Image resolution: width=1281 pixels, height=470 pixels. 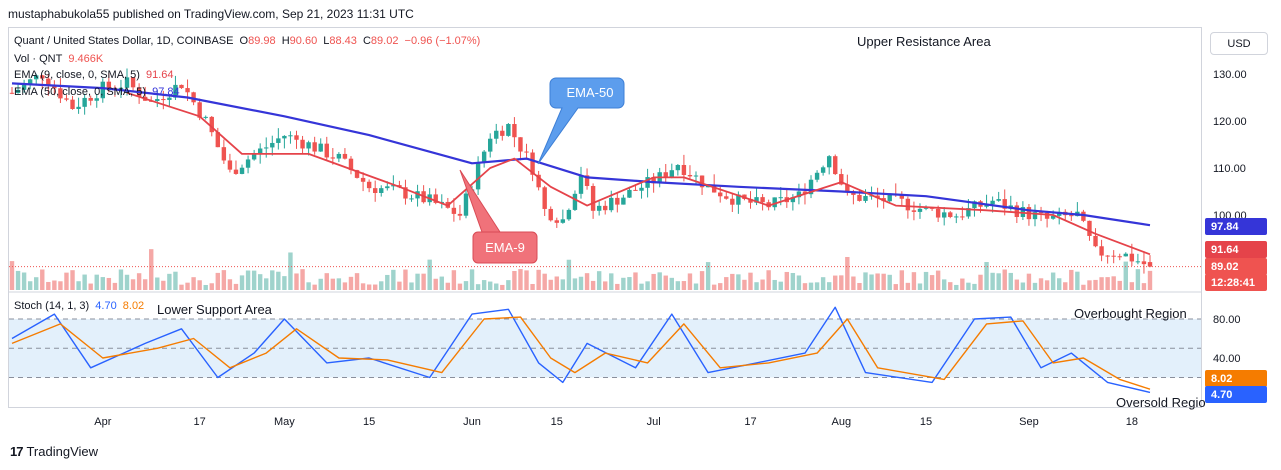 I want to click on date-tick-label: May, so click(x=284, y=422).